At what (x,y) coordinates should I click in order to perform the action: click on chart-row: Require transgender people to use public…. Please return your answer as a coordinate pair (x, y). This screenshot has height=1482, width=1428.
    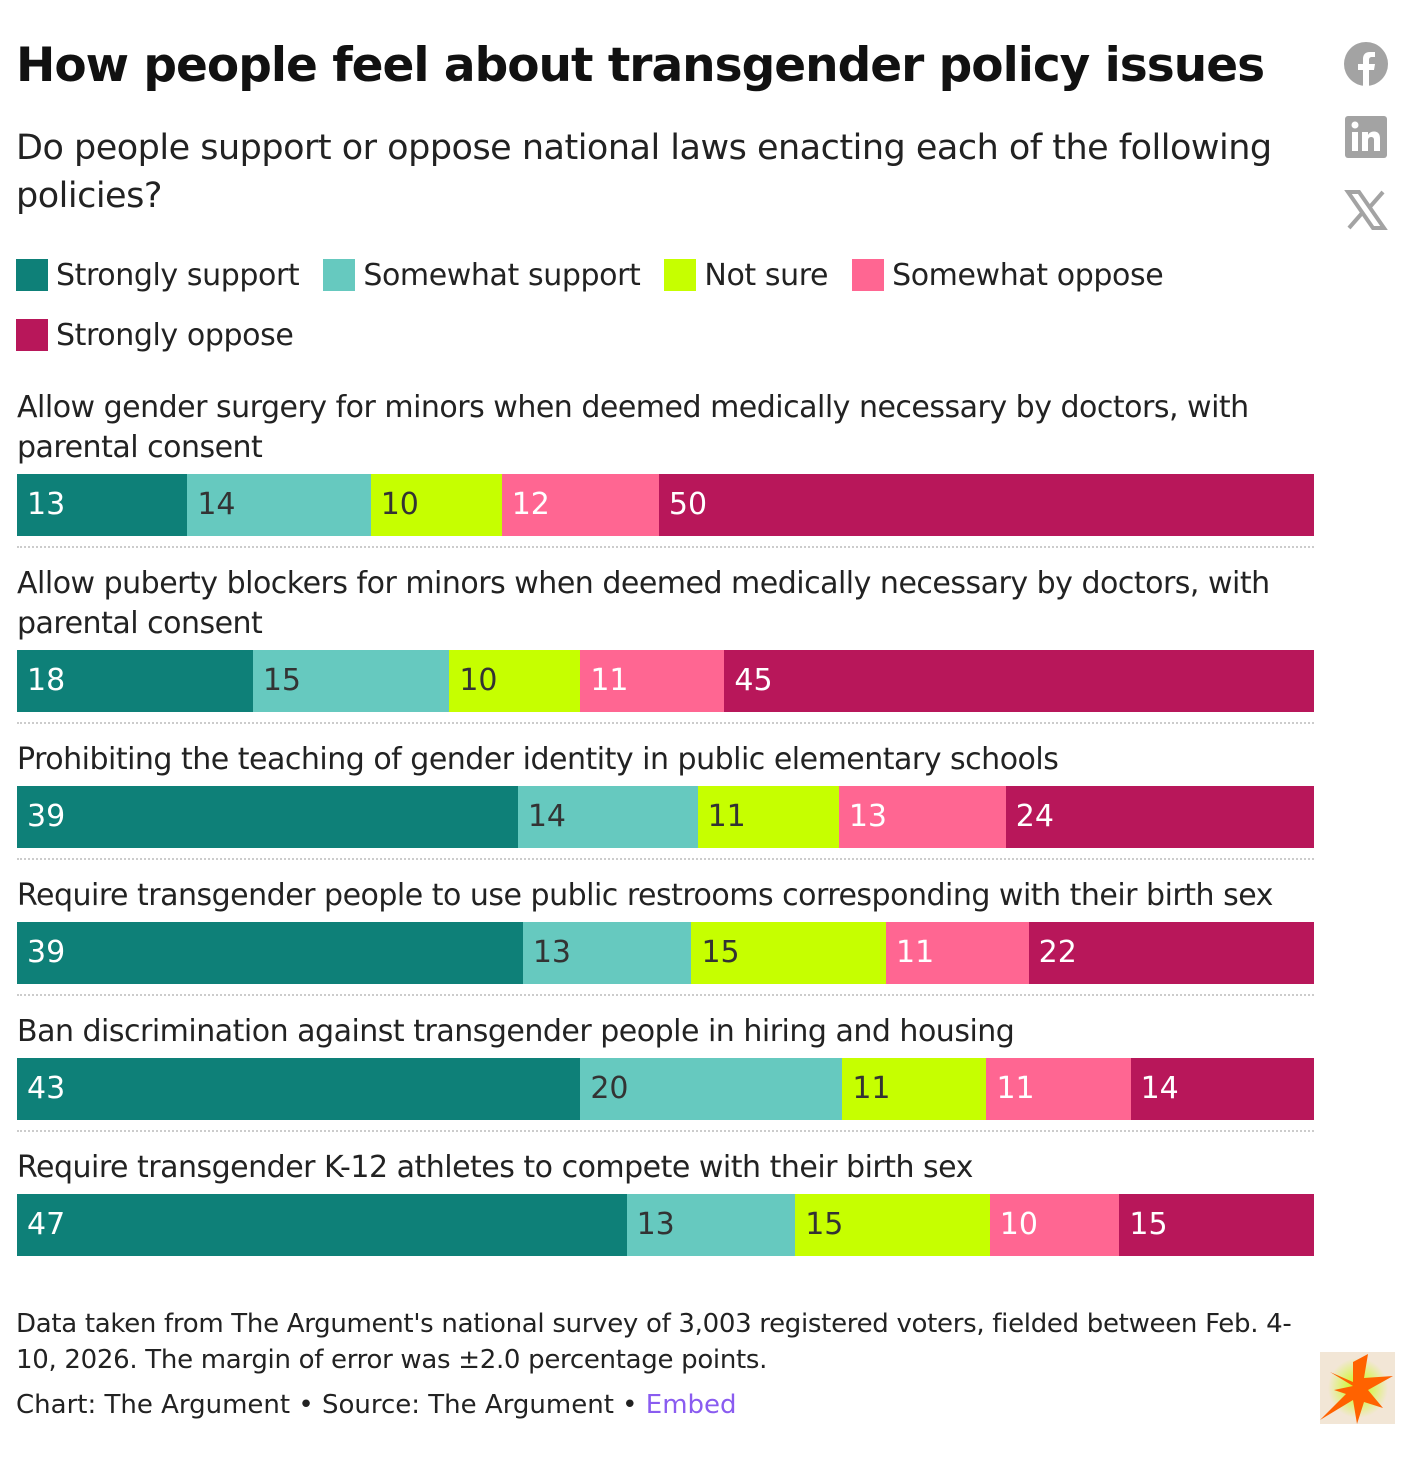
    Looking at the image, I should click on (665, 936).